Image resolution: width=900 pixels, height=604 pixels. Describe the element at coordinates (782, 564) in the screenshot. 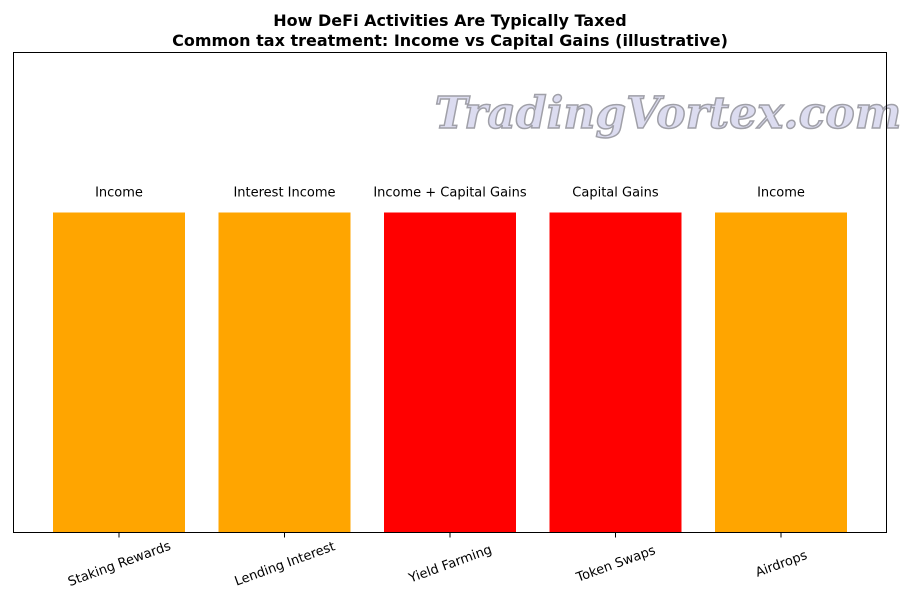

I see `x-tick-label: Airdrops` at that location.